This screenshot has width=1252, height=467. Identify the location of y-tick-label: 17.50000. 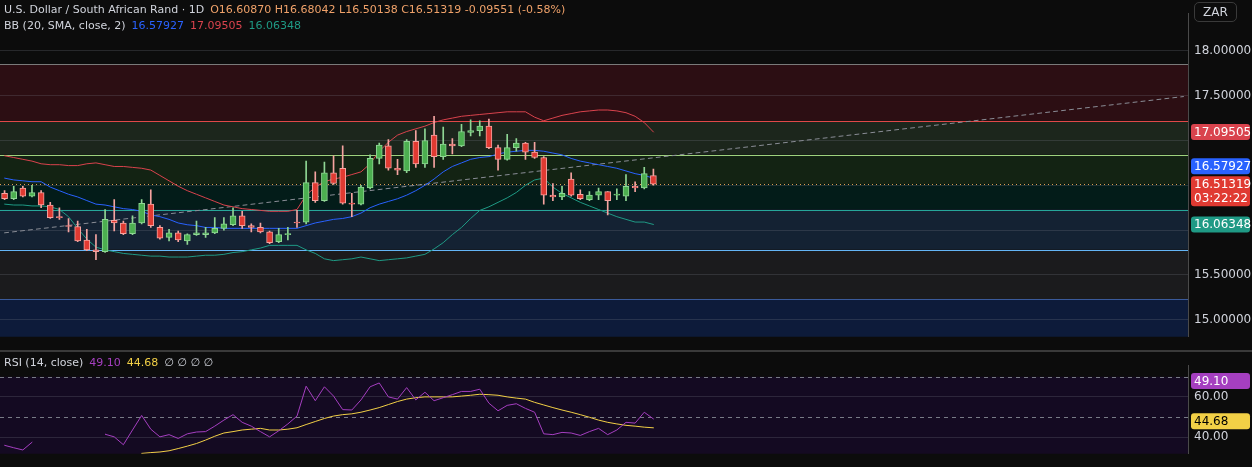
(1223, 94).